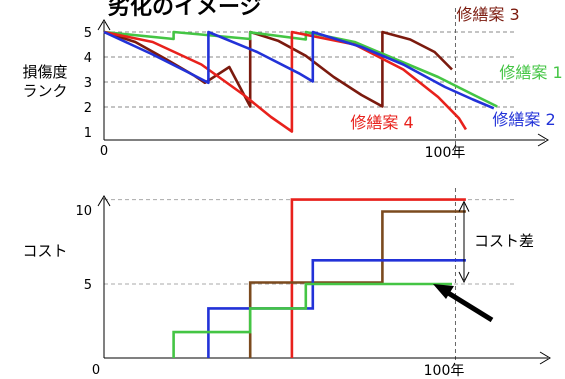 This screenshot has width=565, height=379. I want to click on series-label: 修繕案 4, so click(381, 122).